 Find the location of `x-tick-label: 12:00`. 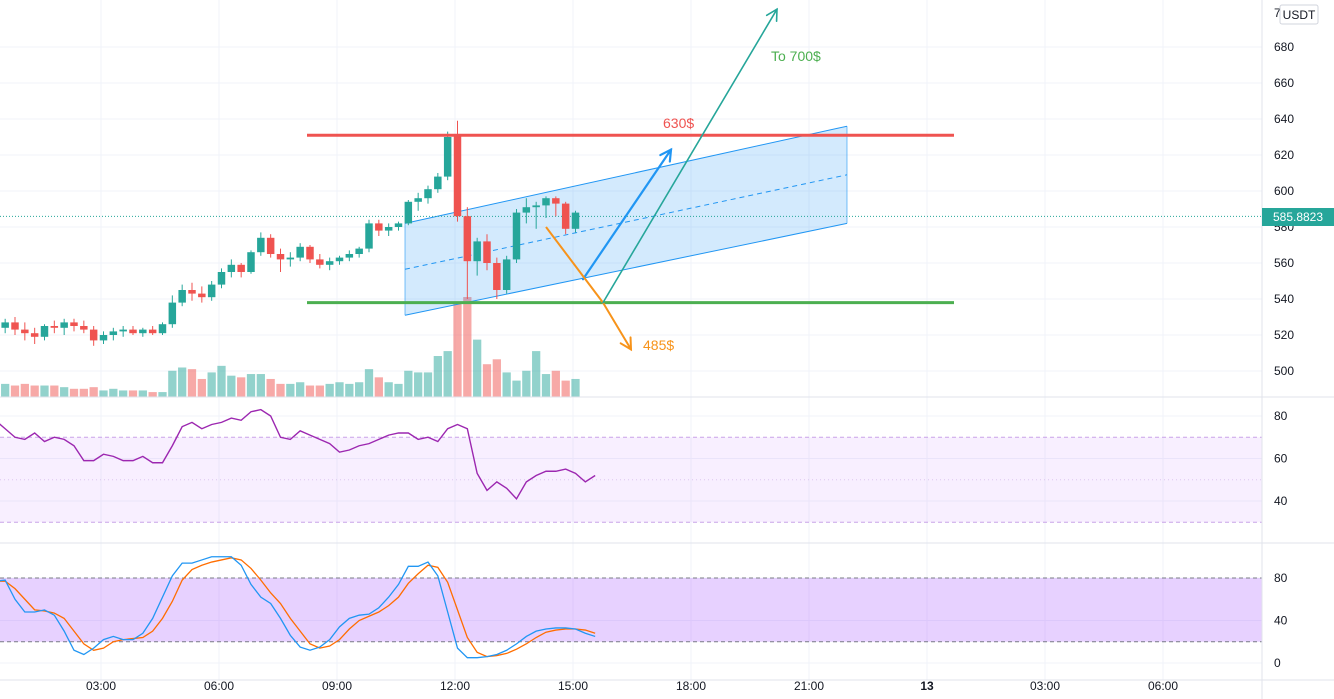

x-tick-label: 12:00 is located at coordinates (455, 686).